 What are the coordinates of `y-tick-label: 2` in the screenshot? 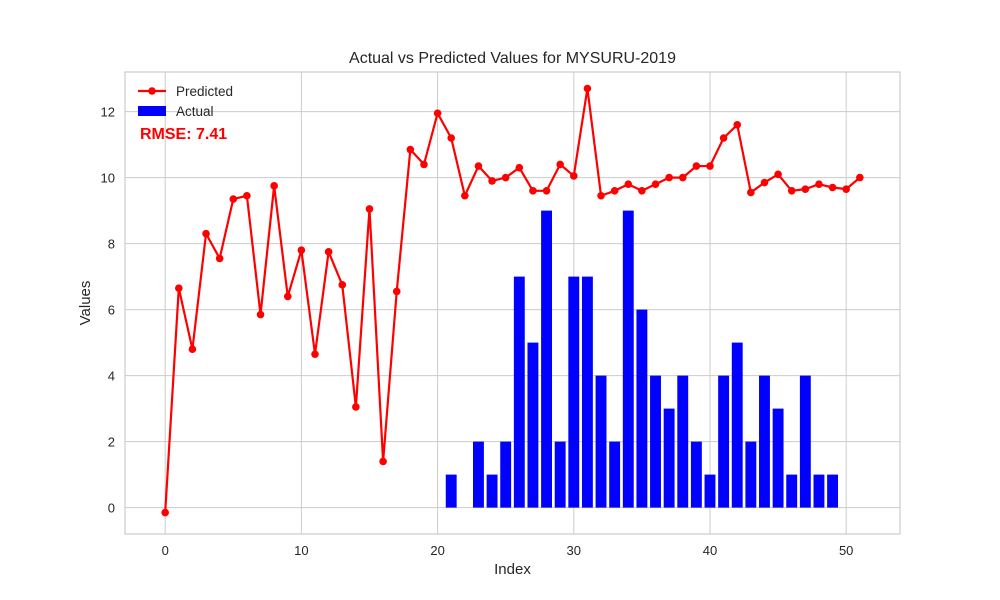 It's located at (111, 442).